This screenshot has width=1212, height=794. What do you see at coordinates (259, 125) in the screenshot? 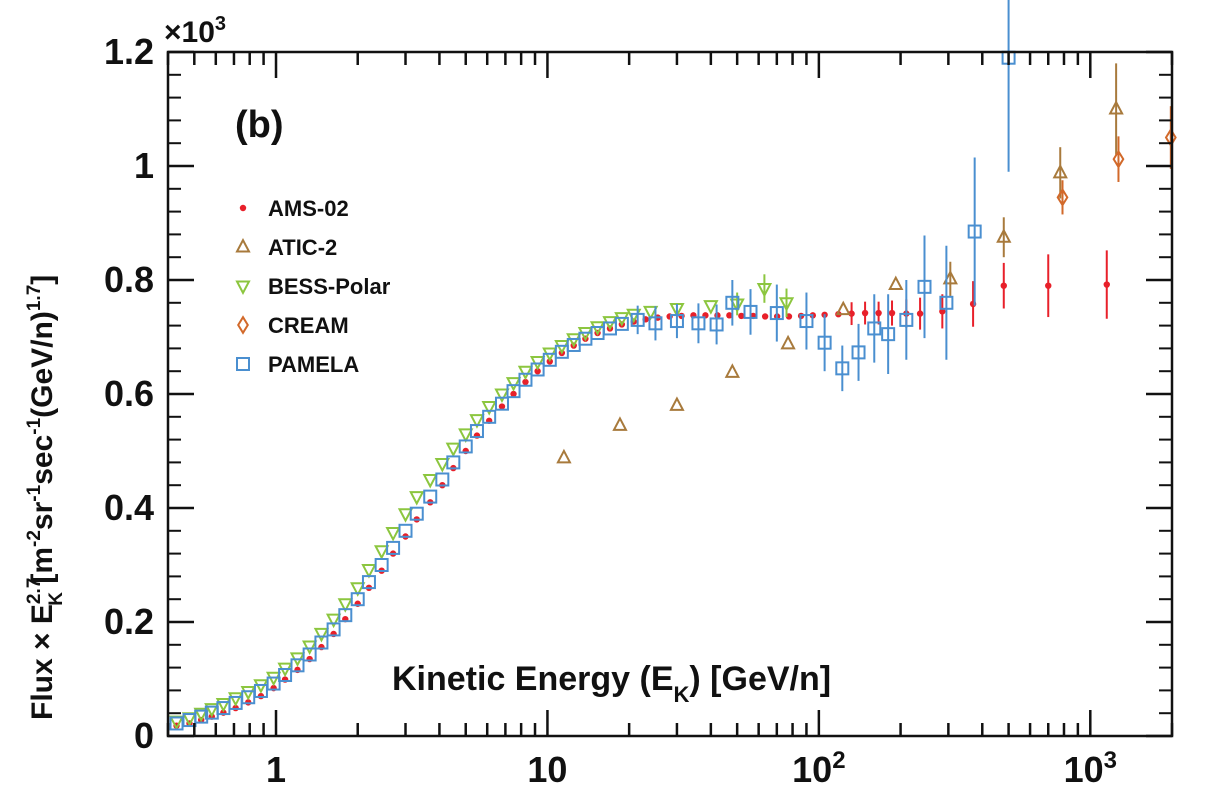
I see `panel-label: (b)` at bounding box center [259, 125].